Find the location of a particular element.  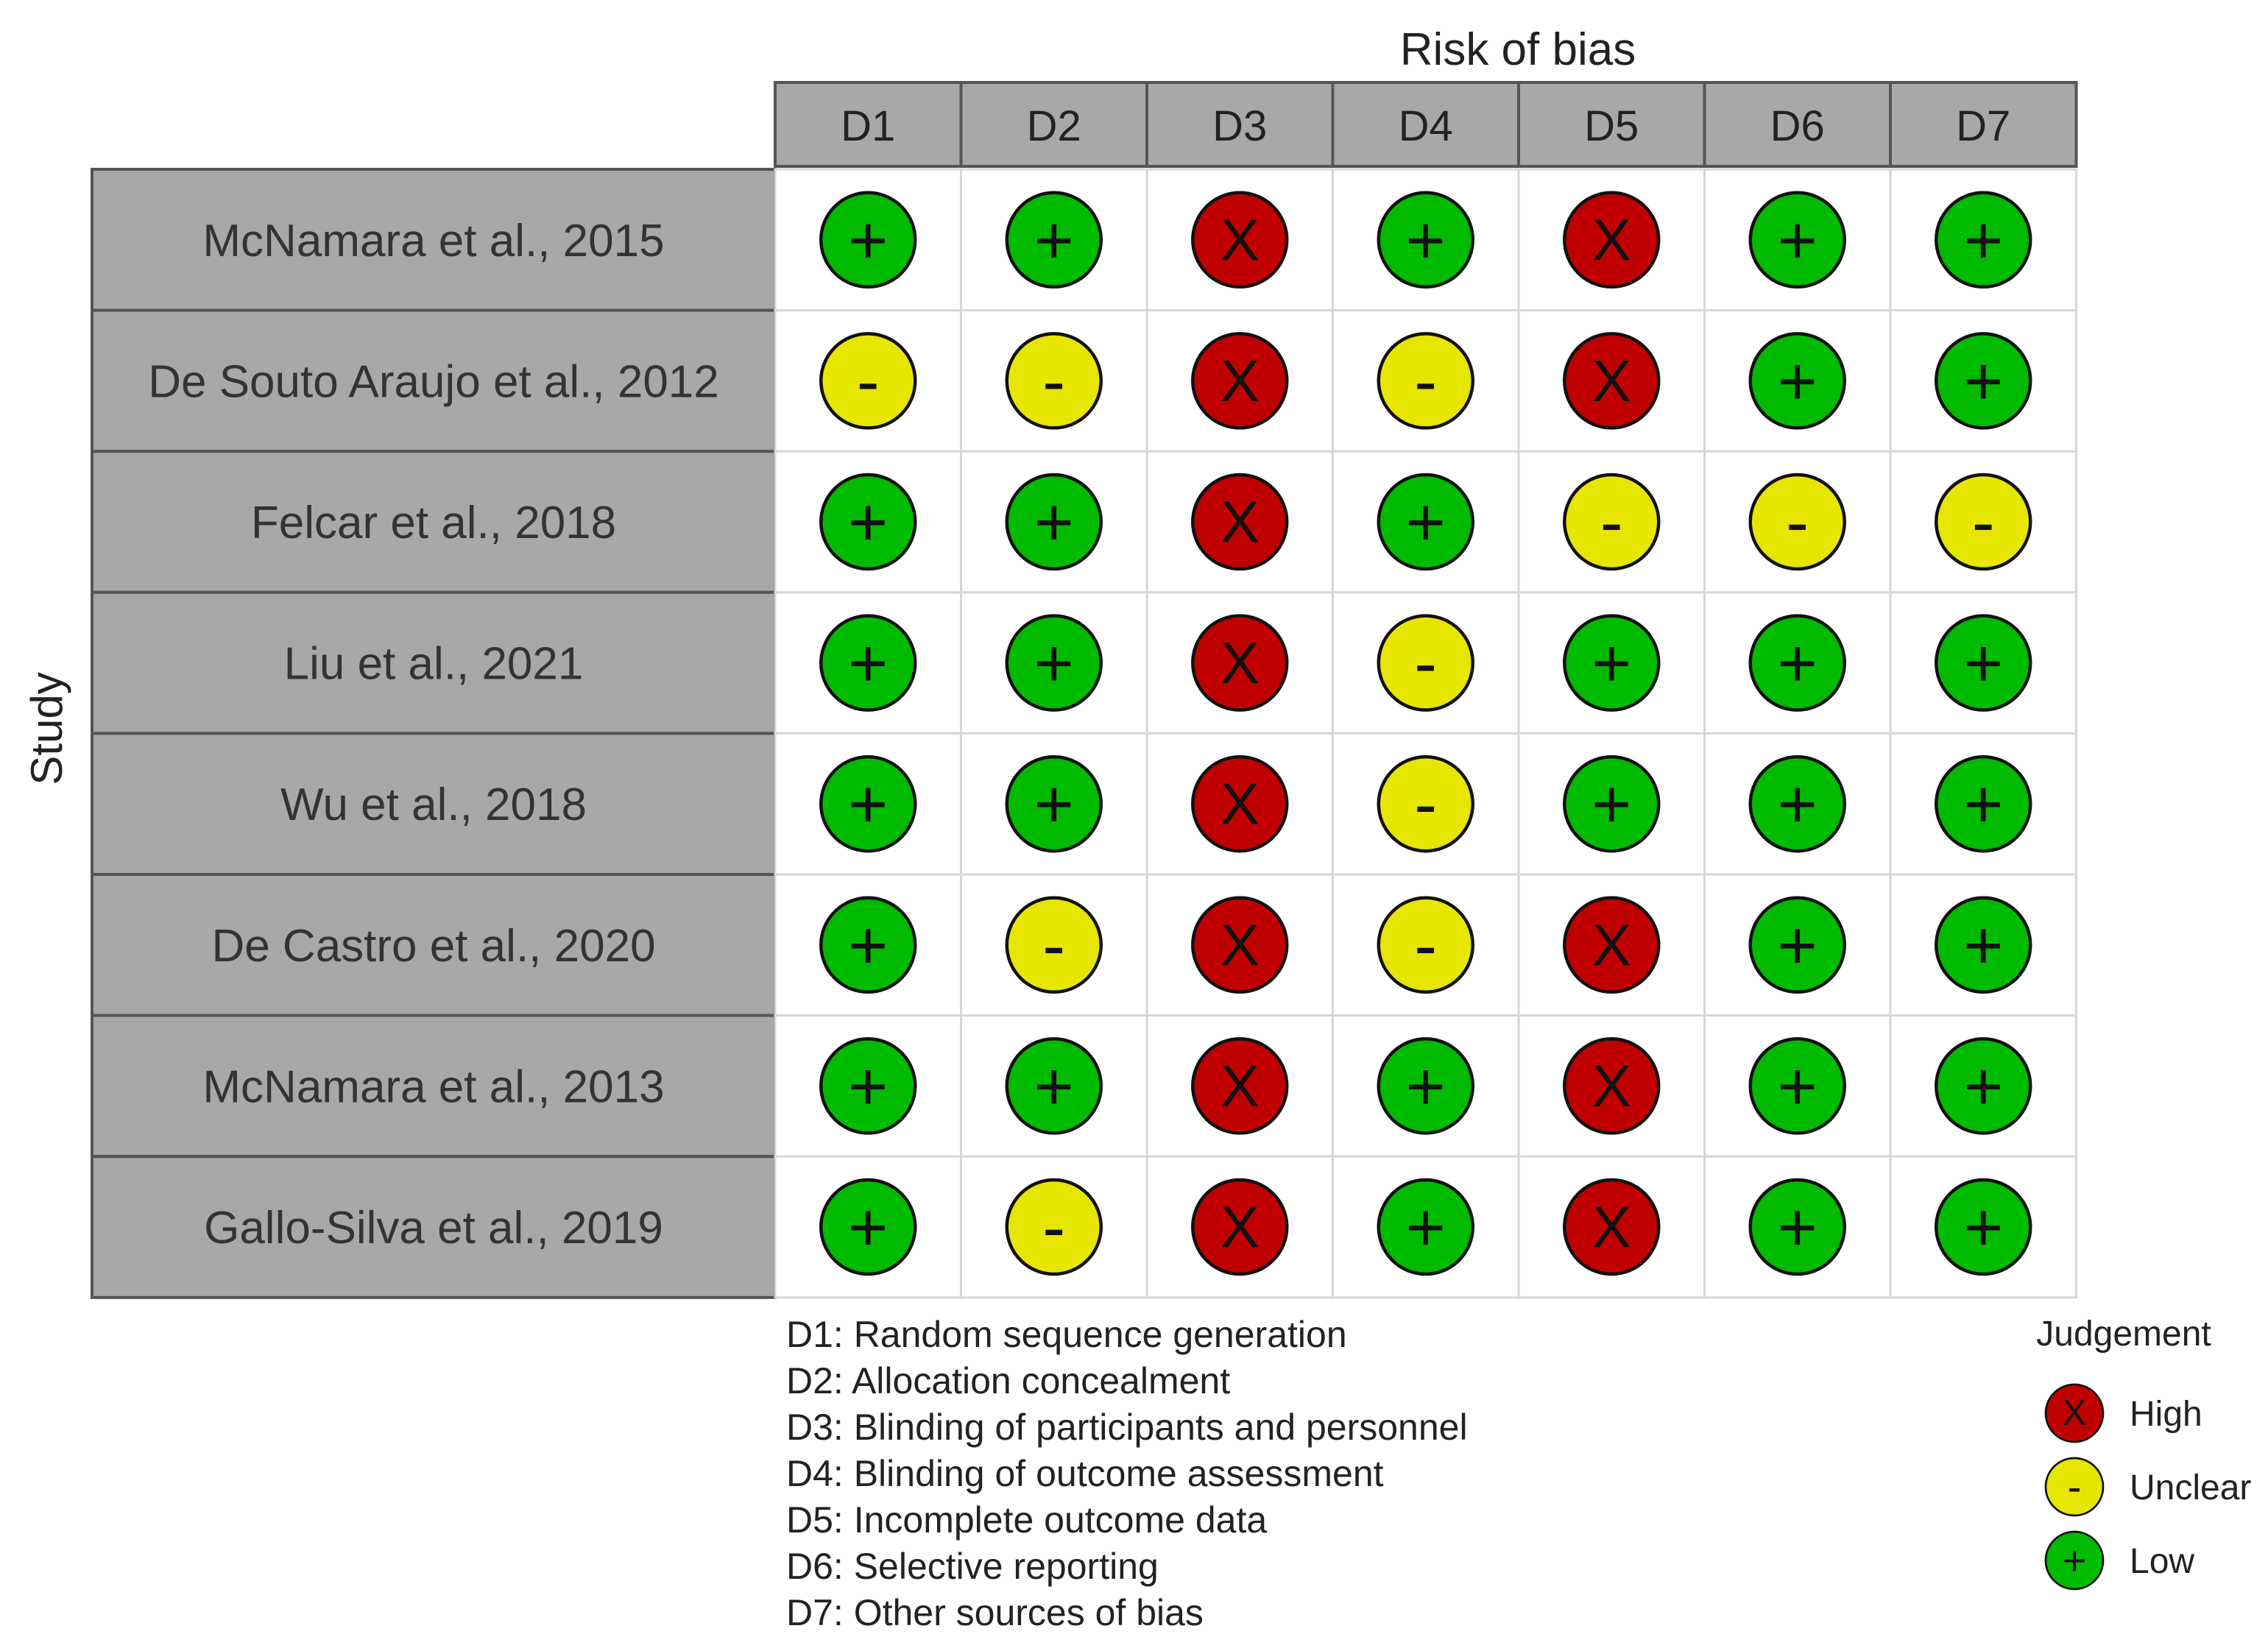

cell-4-3-high-circle is located at coordinates (1240, 663).